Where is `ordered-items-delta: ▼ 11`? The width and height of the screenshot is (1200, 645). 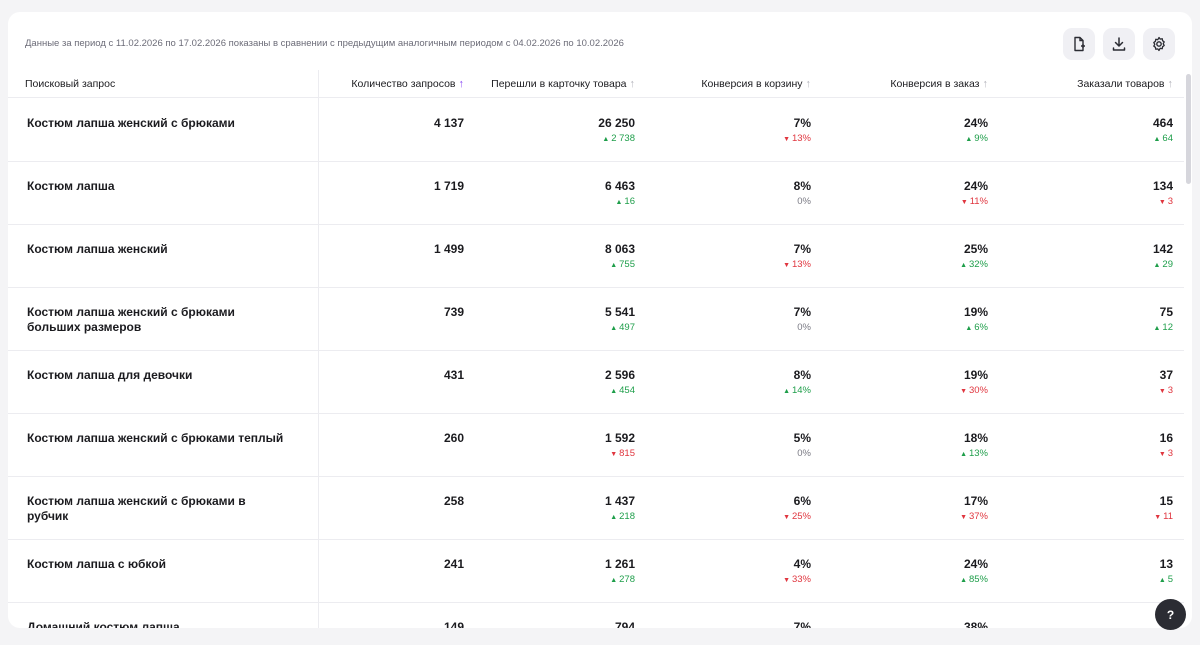
ordered-items-delta: ▼ 11 is located at coordinates (1163, 516).